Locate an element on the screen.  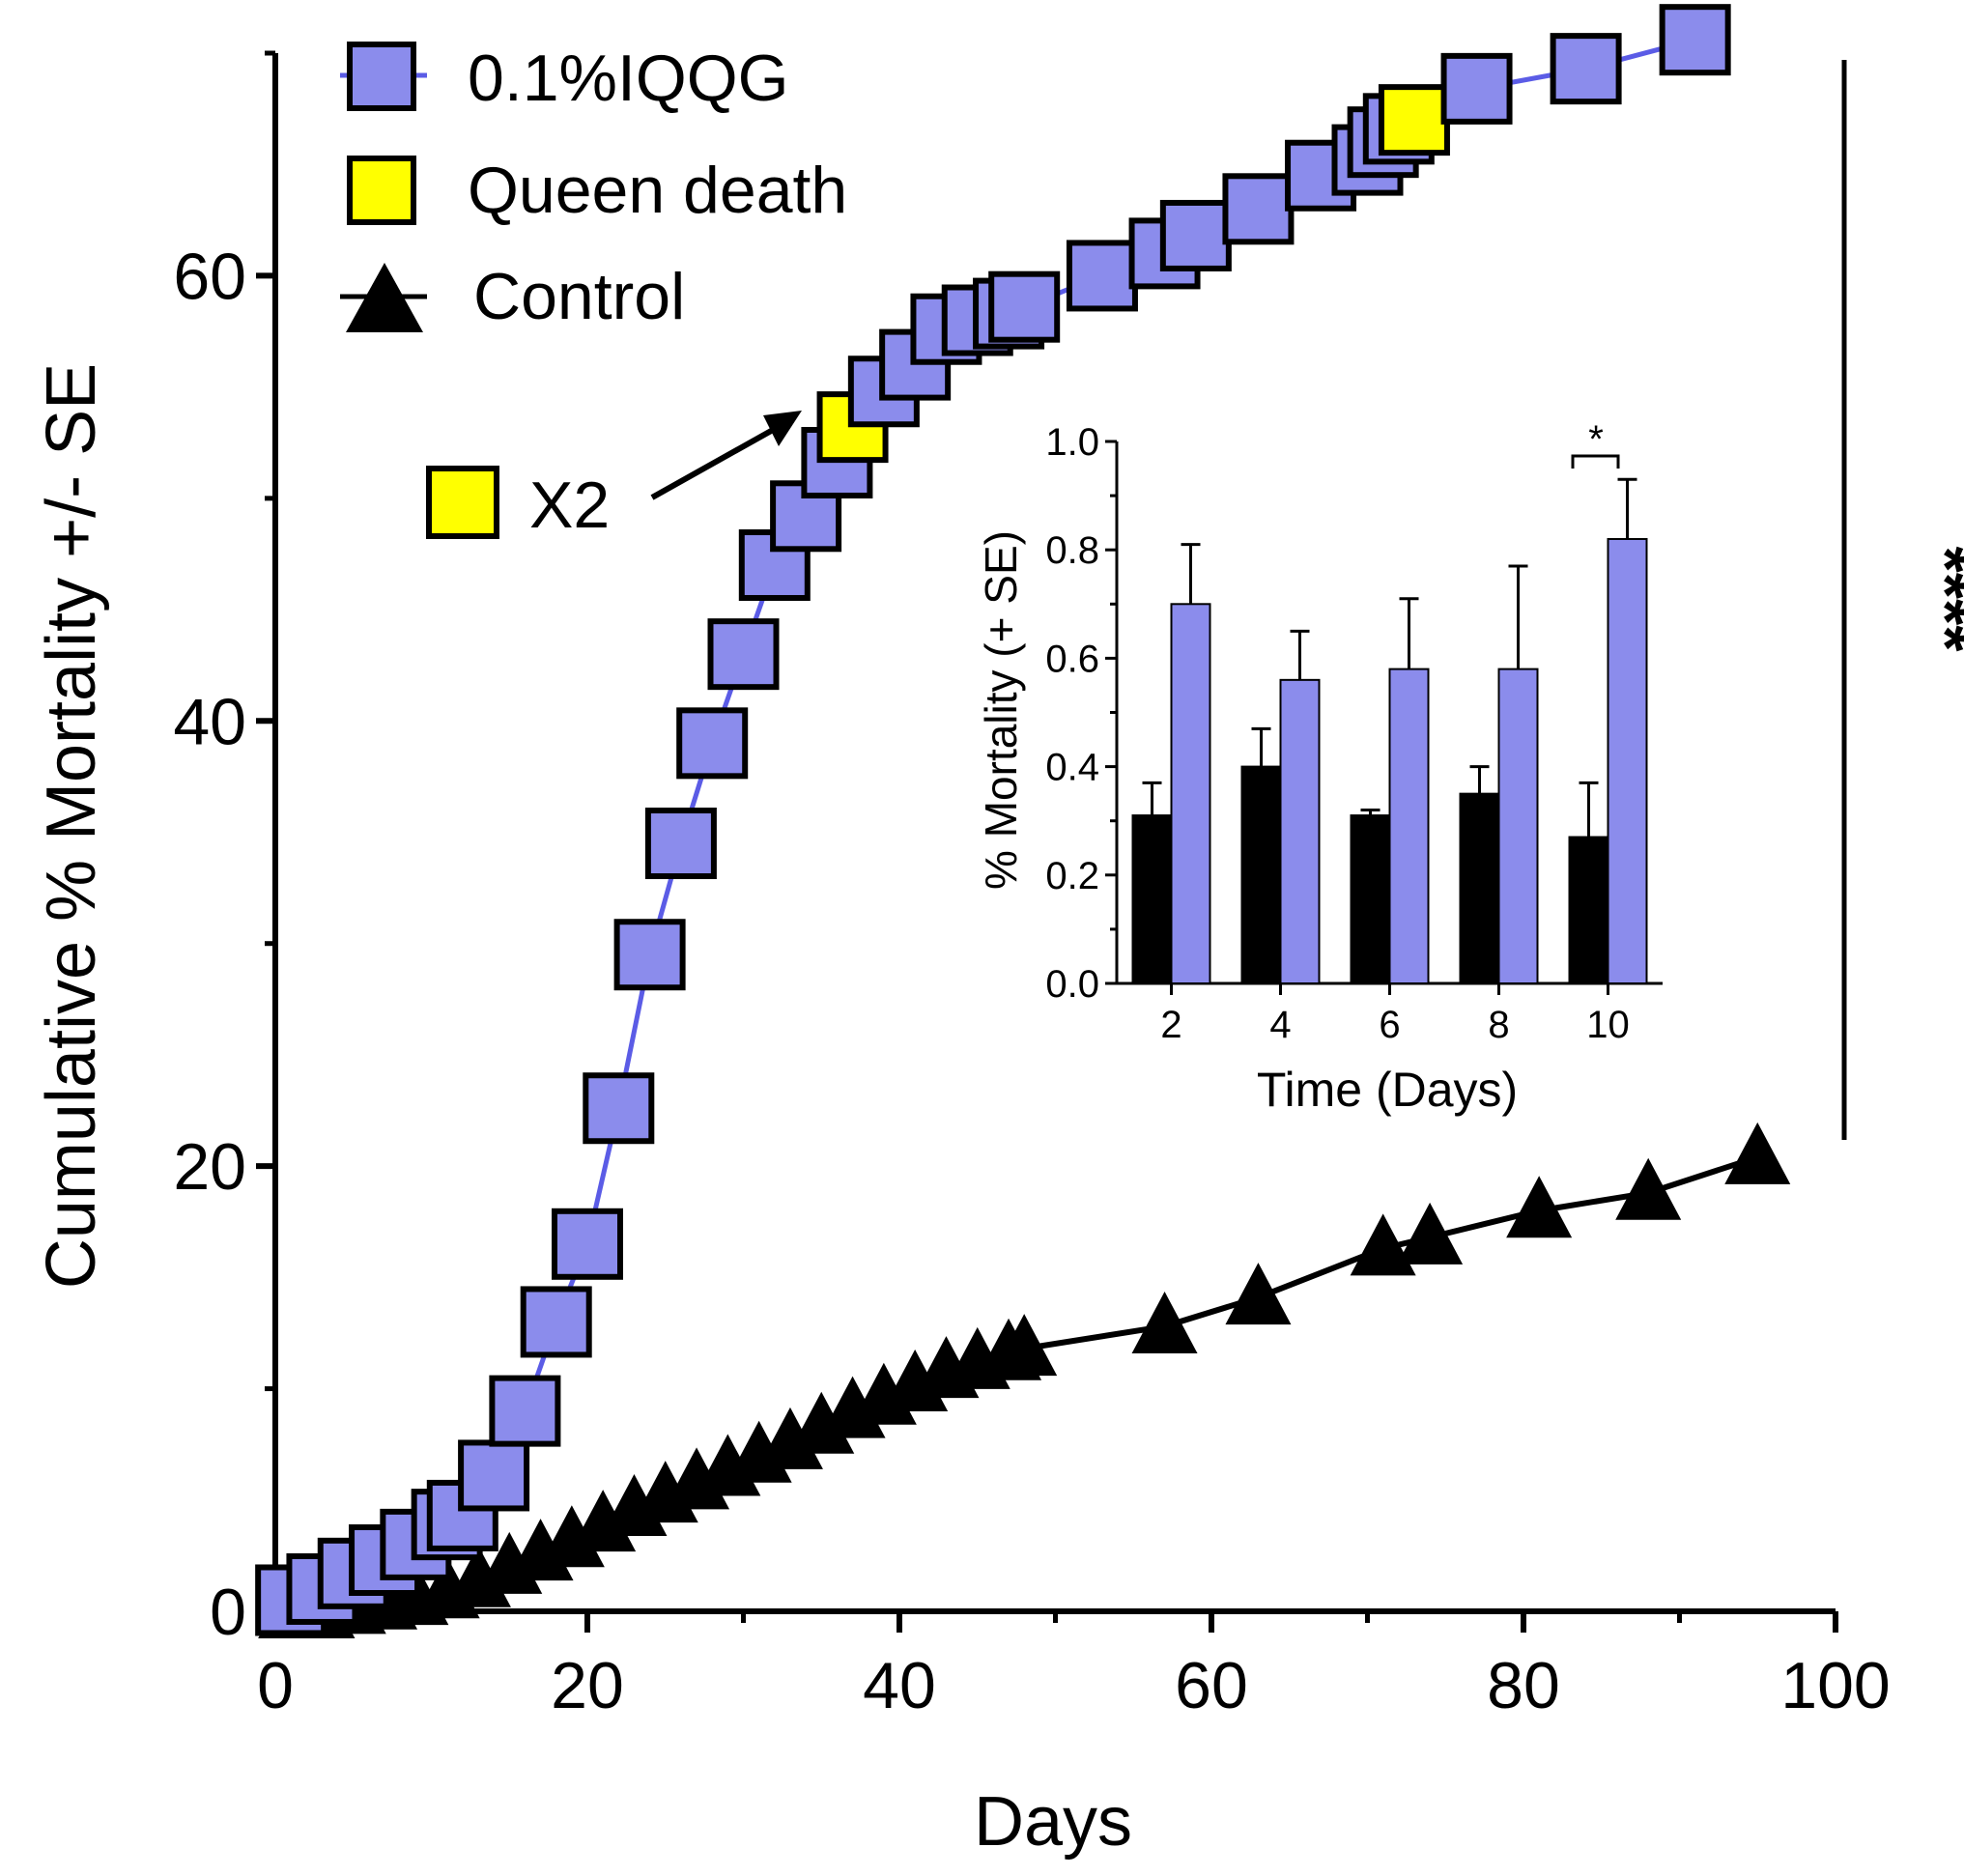
main-x-tick-label: 0 is located at coordinates (275, 1686).